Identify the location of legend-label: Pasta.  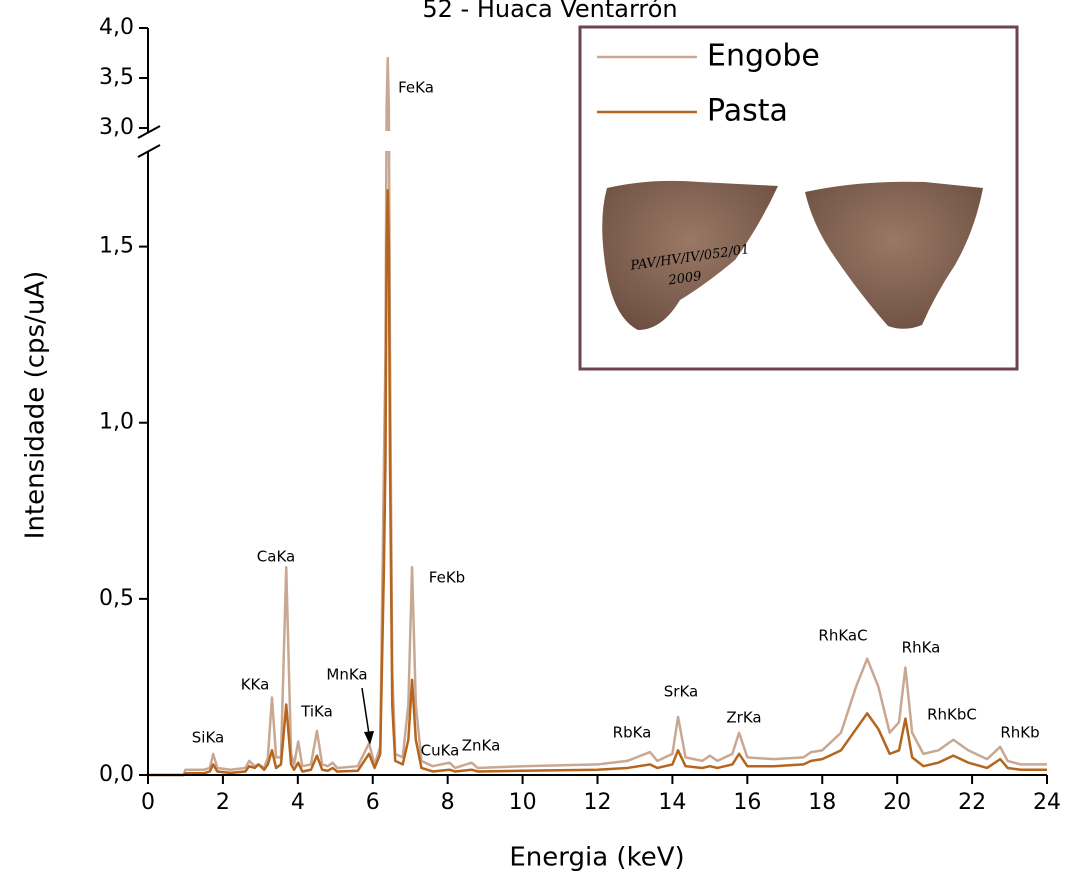
(747, 111).